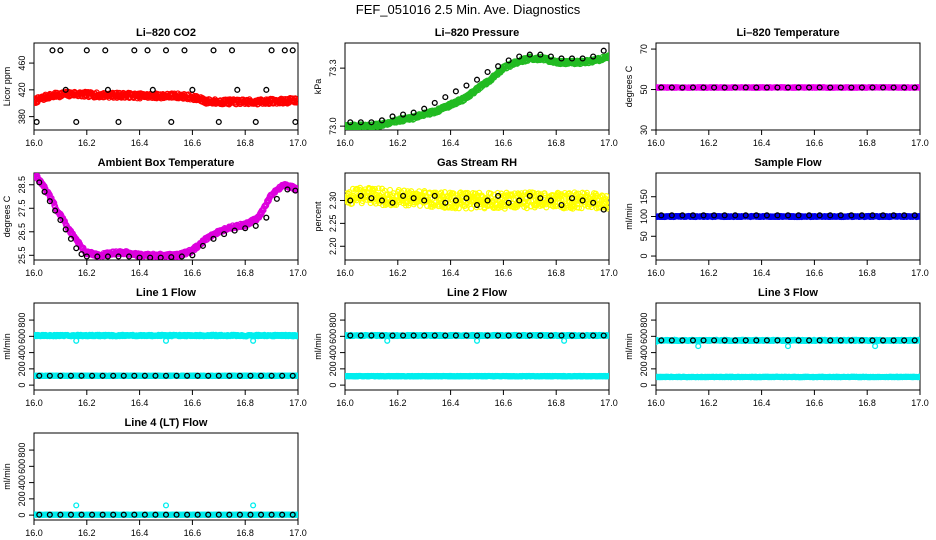  I want to click on y-tick-label: 50, so click(644, 90).